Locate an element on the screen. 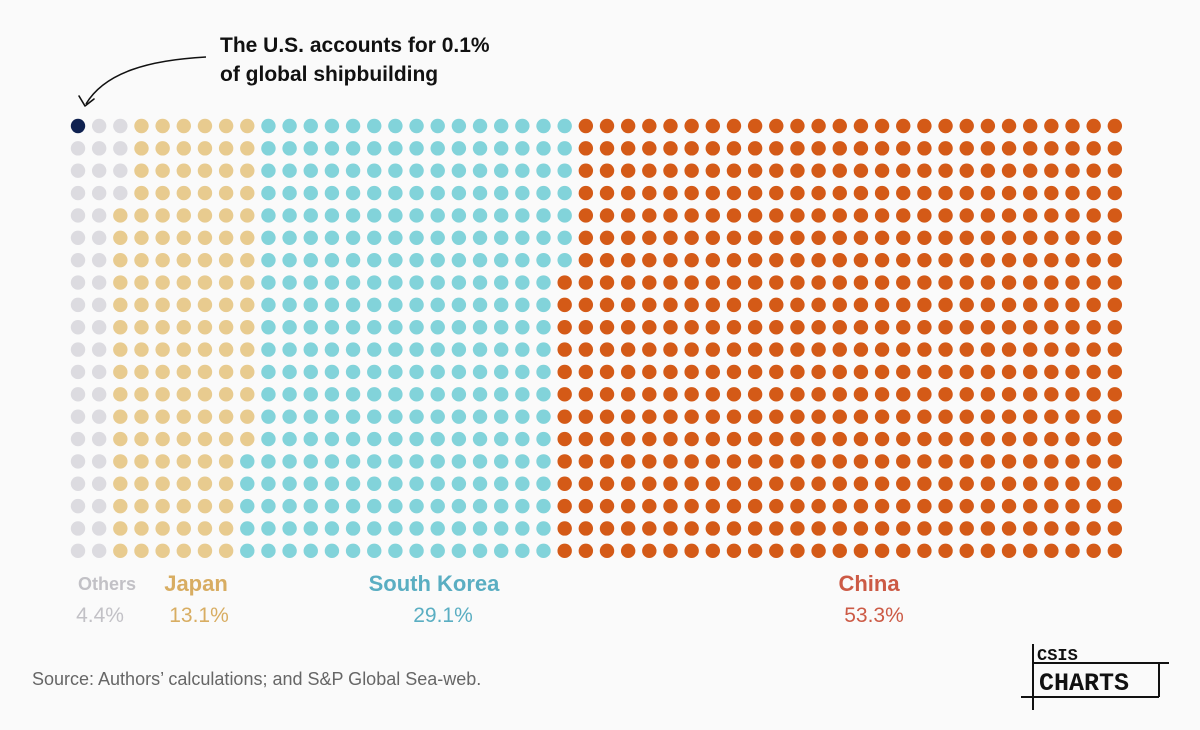 The height and width of the screenshot is (730, 1200). legend-others-label: Others is located at coordinates (107, 584).